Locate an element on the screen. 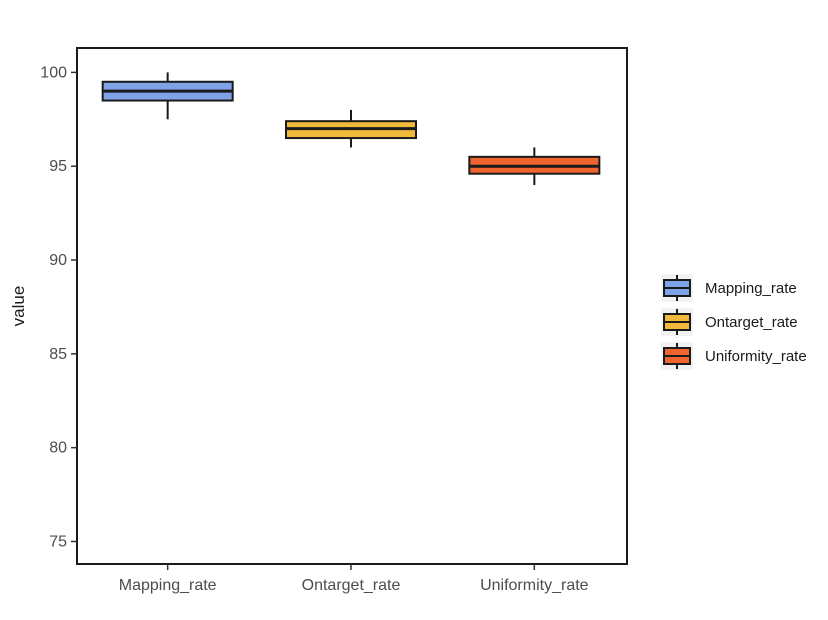 The height and width of the screenshot is (620, 828). y-tick-label: 95 is located at coordinates (58, 166).